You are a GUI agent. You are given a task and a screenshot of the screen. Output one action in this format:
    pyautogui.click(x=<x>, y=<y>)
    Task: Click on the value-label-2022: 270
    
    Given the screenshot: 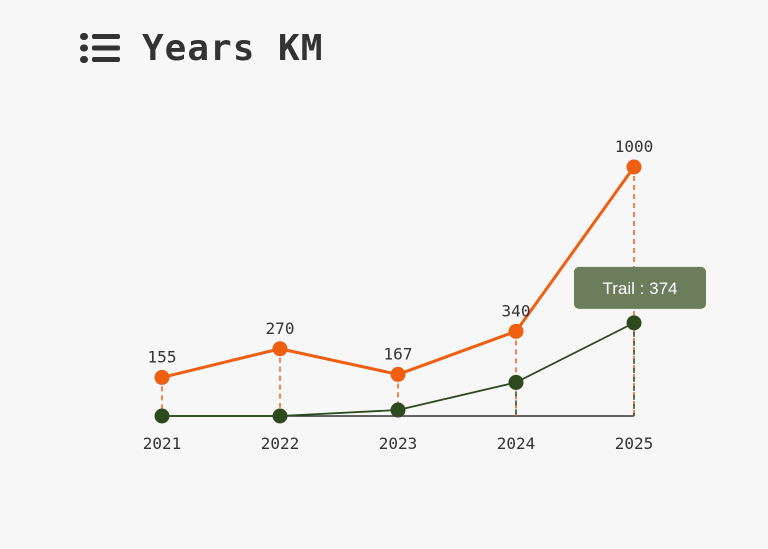 What is the action you would take?
    pyautogui.click(x=280, y=328)
    